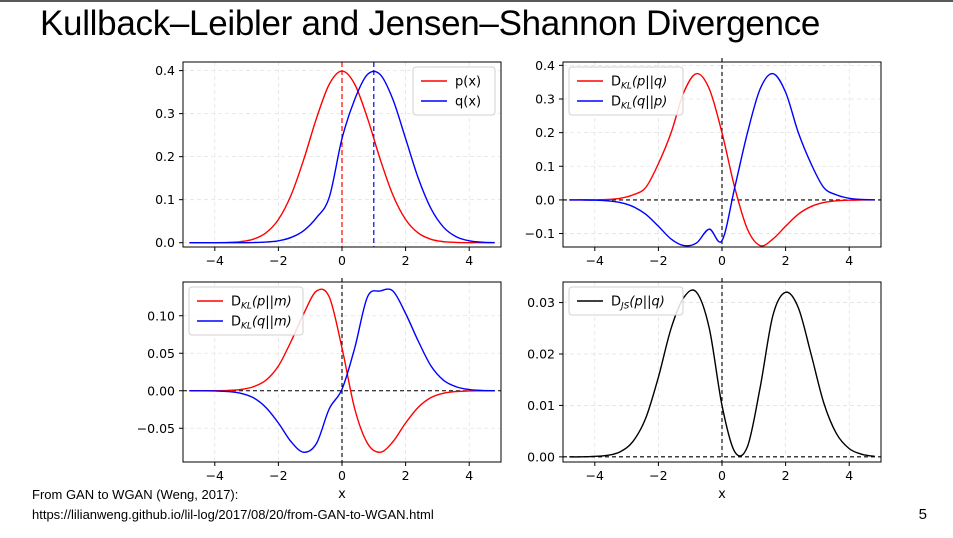  Describe the element at coordinates (540, 233) in the screenshot. I see `y-tick-label: −0.1` at that location.